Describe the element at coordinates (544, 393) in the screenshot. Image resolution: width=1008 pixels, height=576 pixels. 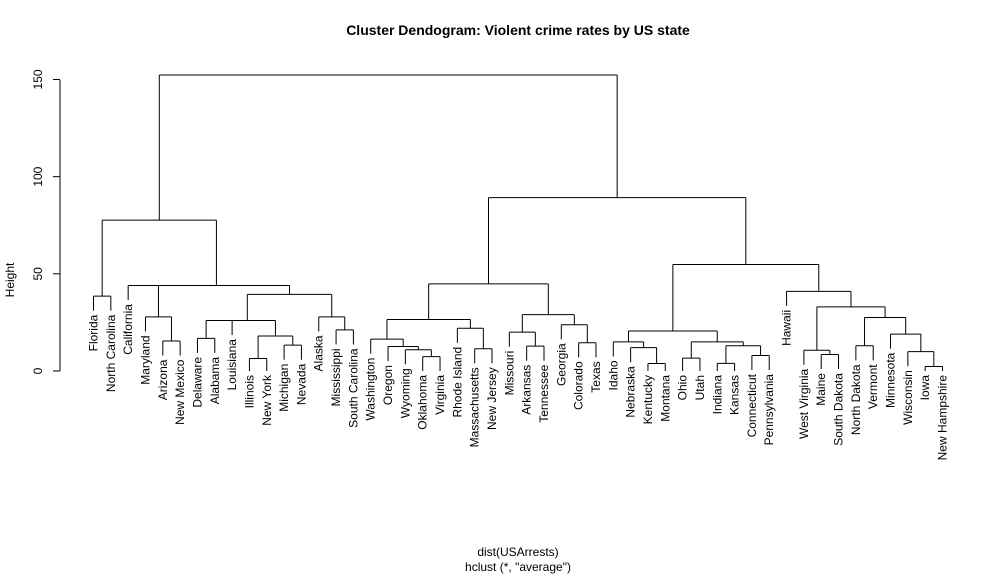
I see `leaf-label: Tennessee` at that location.